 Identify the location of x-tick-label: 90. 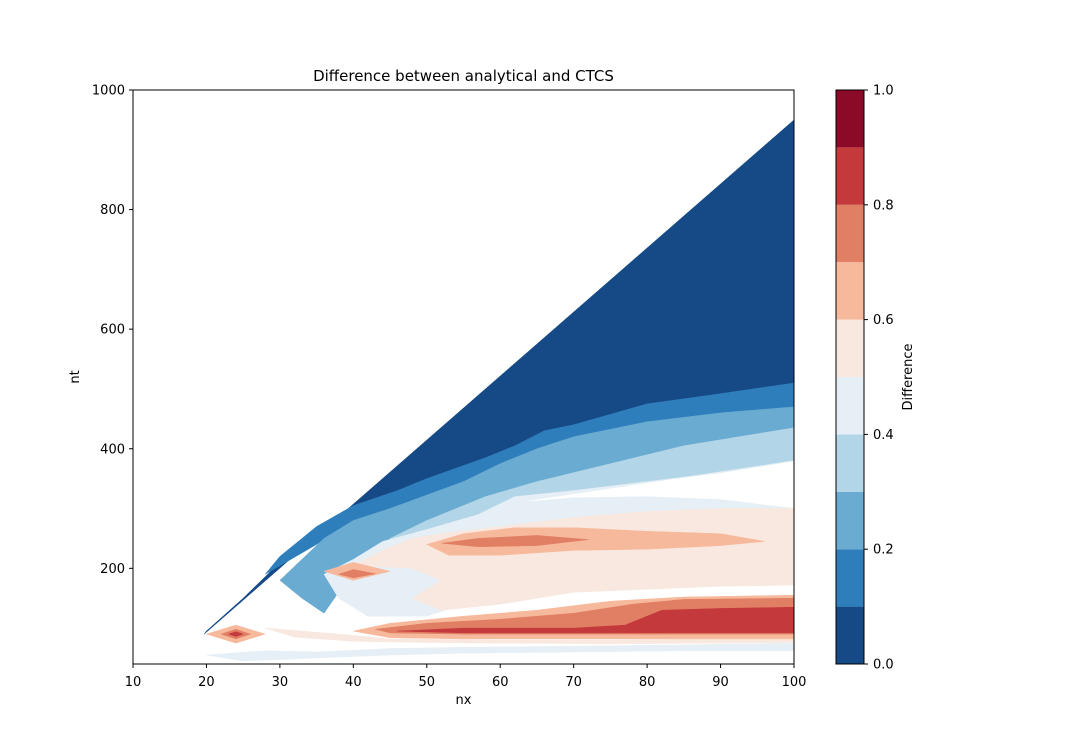
(720, 682).